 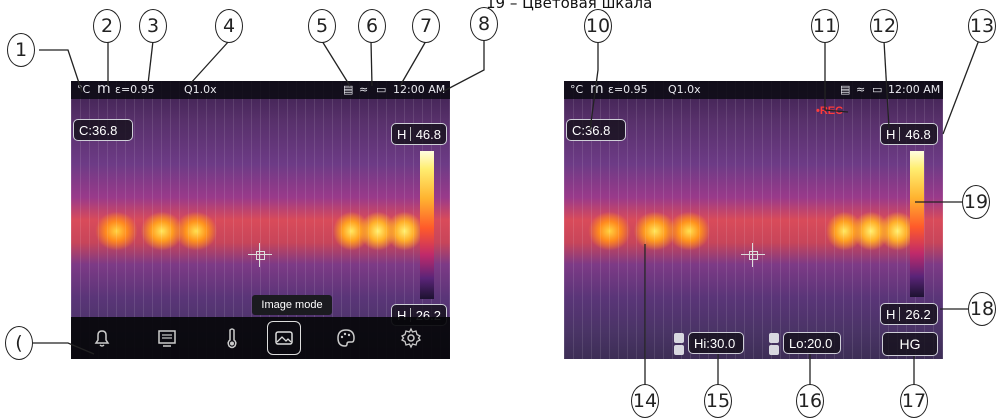 I want to click on alarm-bell-icon, so click(x=102, y=338).